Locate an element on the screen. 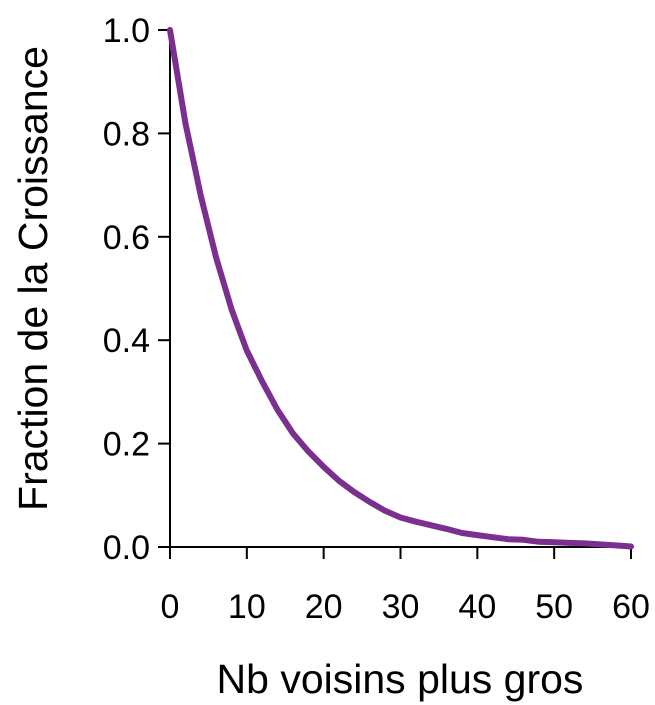 This screenshot has width=655, height=705. x-tick-label: 0 is located at coordinates (170, 607).